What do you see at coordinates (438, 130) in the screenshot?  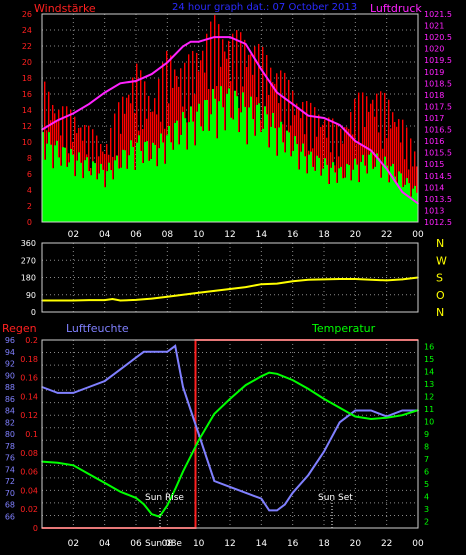 I see `pressure-tick-label: 1016.5` at bounding box center [438, 130].